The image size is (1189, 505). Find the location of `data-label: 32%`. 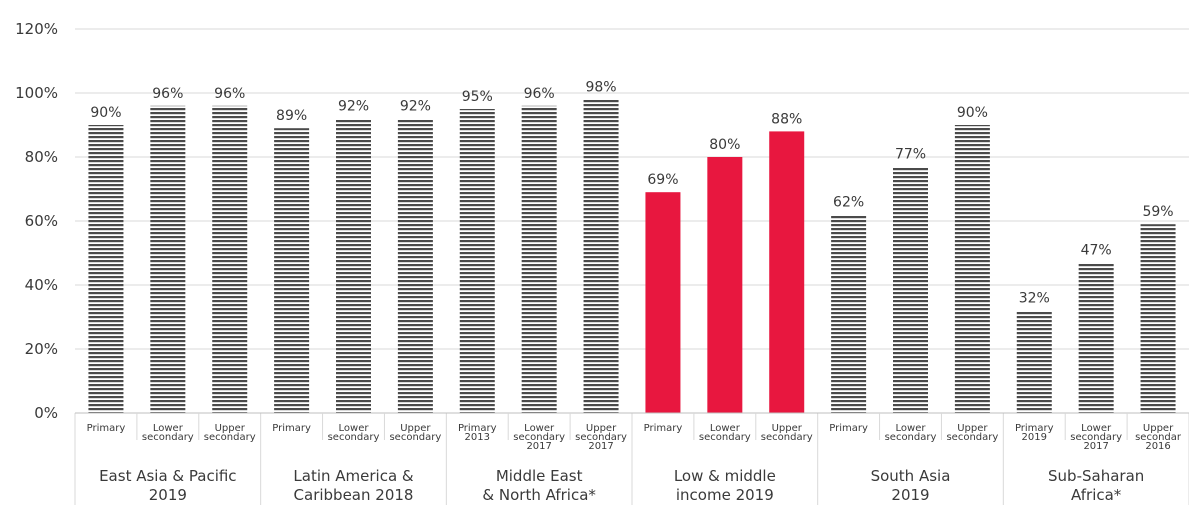

data-label: 32% is located at coordinates (1034, 299).